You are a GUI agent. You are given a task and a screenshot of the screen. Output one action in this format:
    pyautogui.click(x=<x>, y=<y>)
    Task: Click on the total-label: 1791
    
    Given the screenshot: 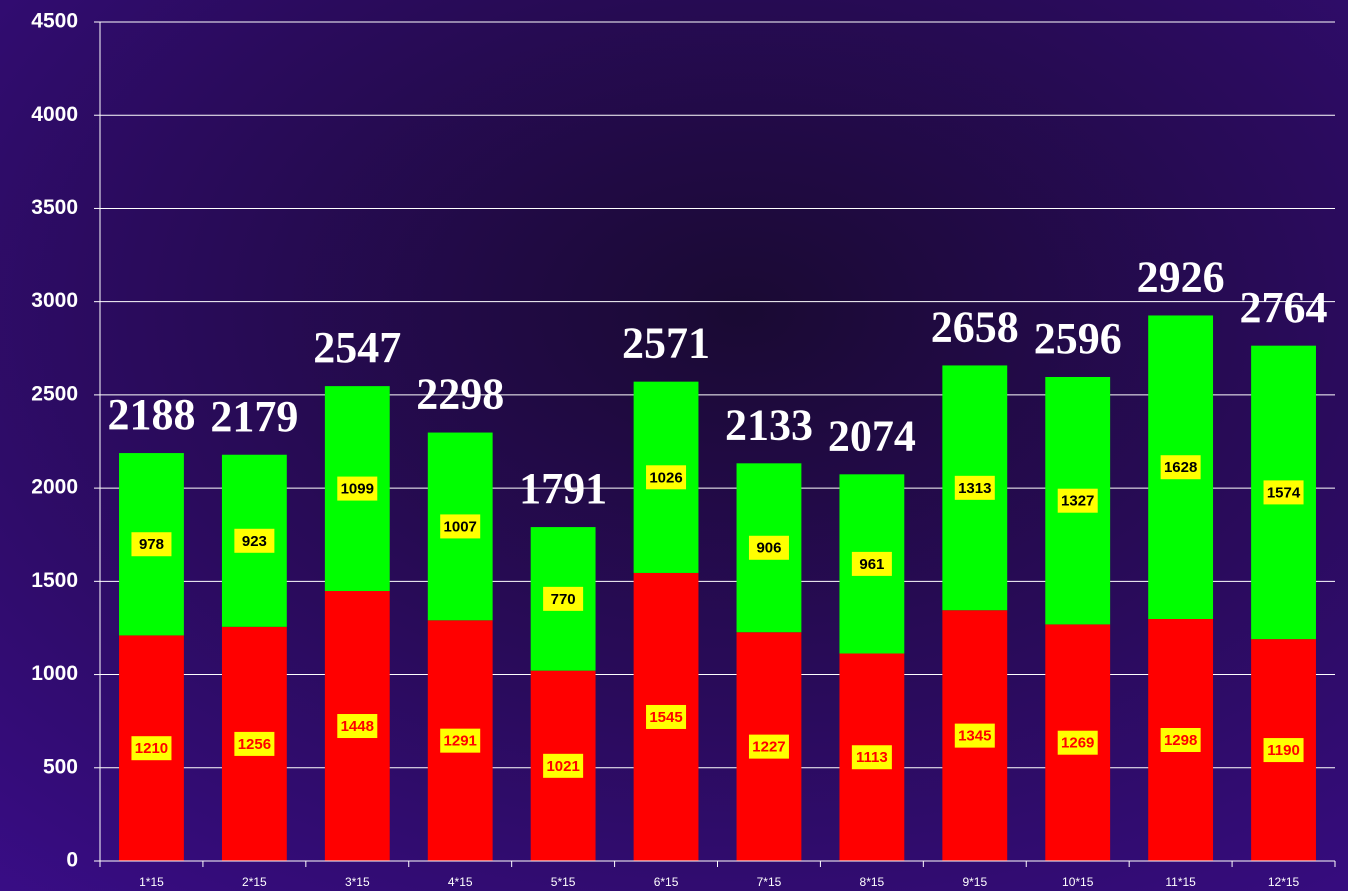 What is the action you would take?
    pyautogui.click(x=563, y=488)
    